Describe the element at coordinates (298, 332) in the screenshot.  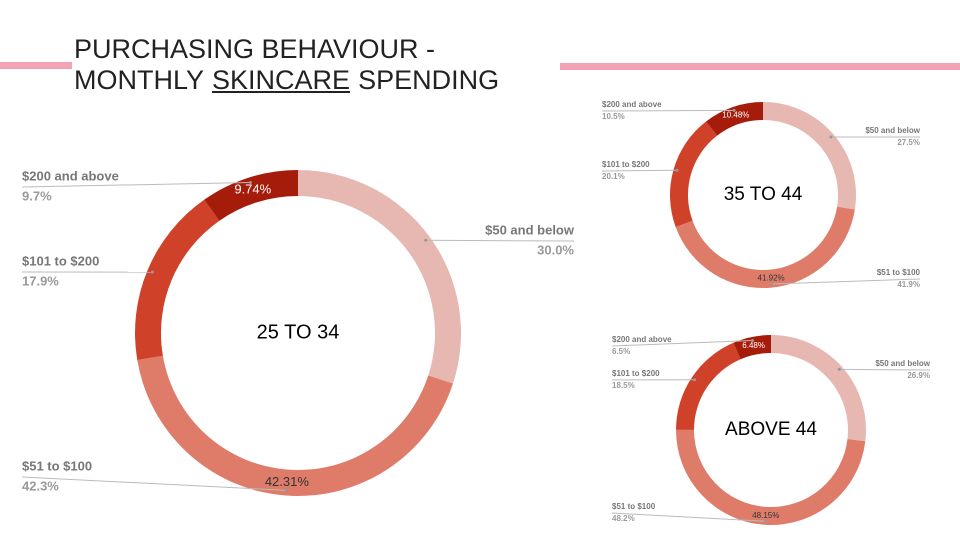
I see `chart-title: 25 TO 34` at that location.